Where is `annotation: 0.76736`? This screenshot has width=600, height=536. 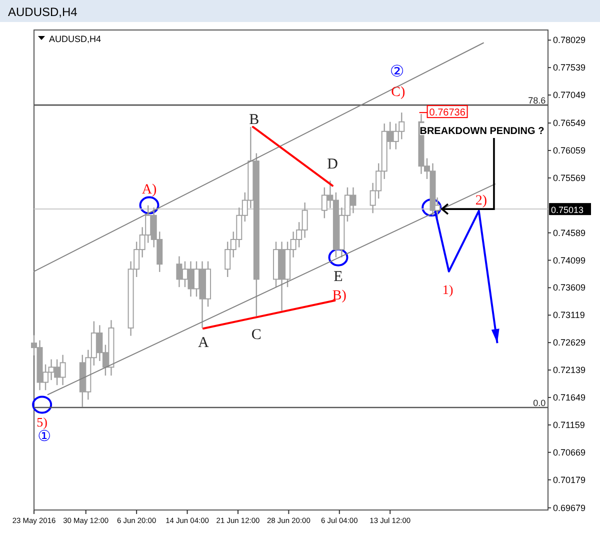
annotation: 0.76736 is located at coordinates (447, 113).